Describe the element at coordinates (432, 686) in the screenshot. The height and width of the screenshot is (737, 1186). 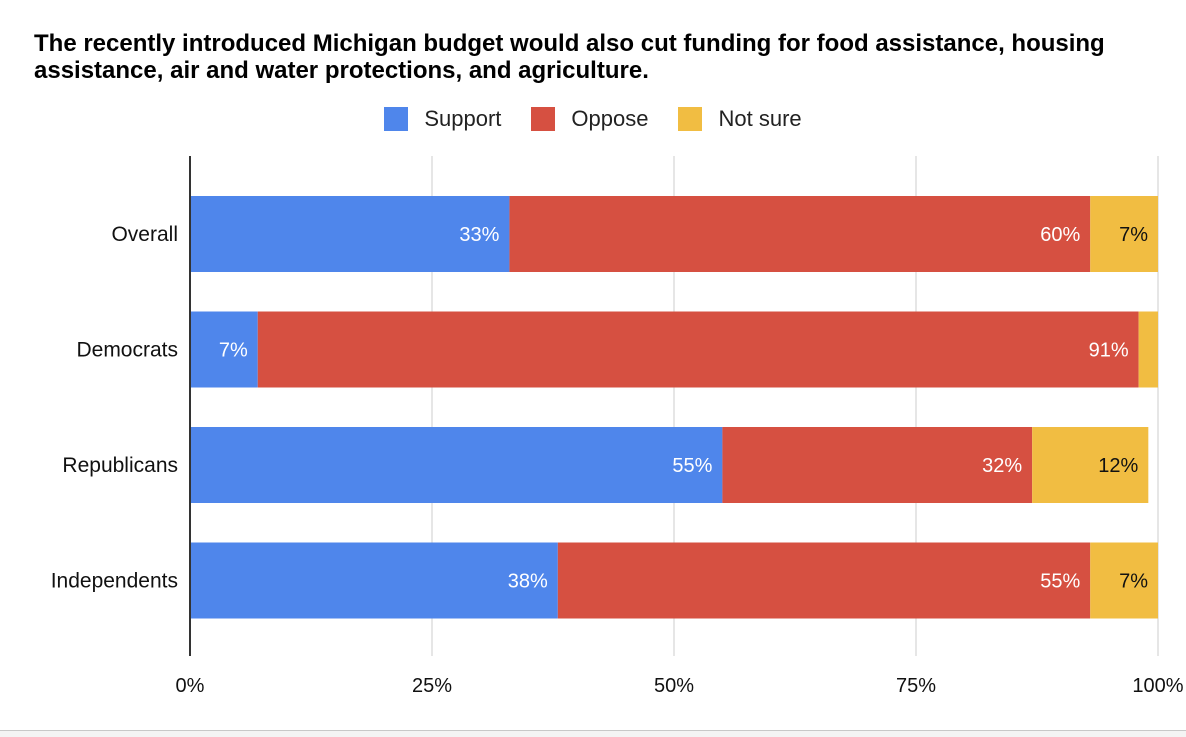
I see `x-tick-label: 25%` at that location.